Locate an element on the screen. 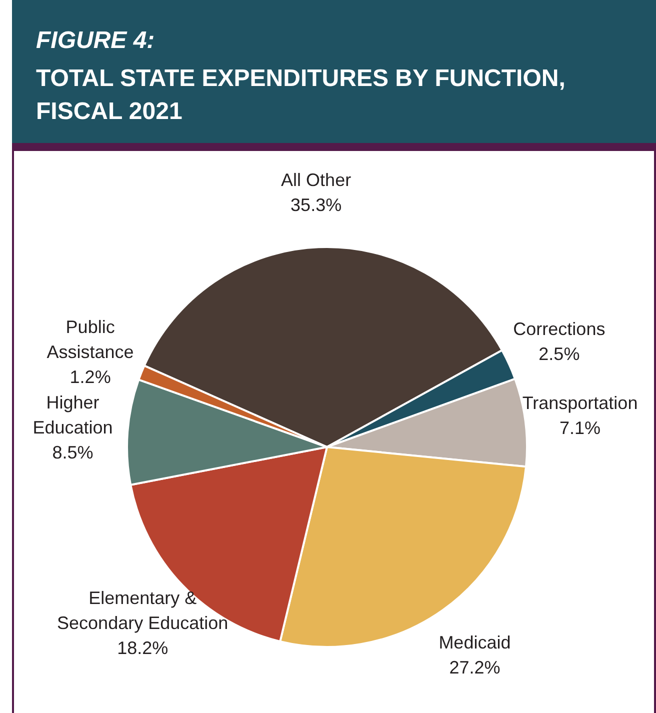 The image size is (656, 713). slice-label: Corrections is located at coordinates (559, 329).